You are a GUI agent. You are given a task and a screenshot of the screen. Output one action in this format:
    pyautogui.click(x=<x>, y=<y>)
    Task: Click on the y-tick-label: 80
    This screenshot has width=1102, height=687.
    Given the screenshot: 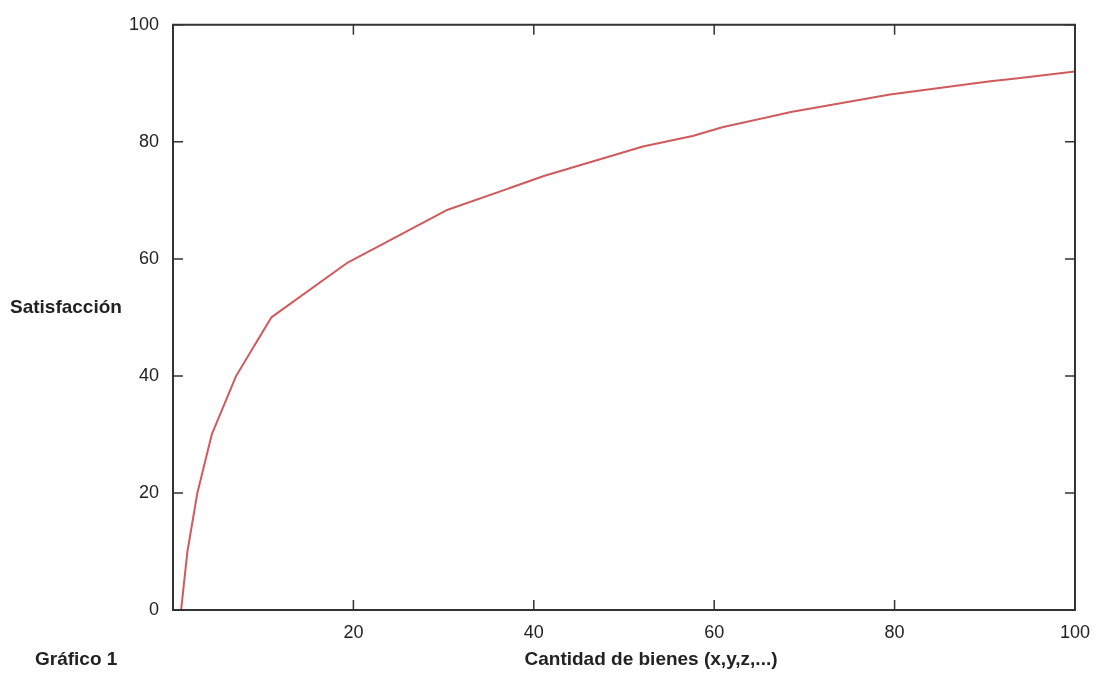 What is the action you would take?
    pyautogui.click(x=148, y=140)
    